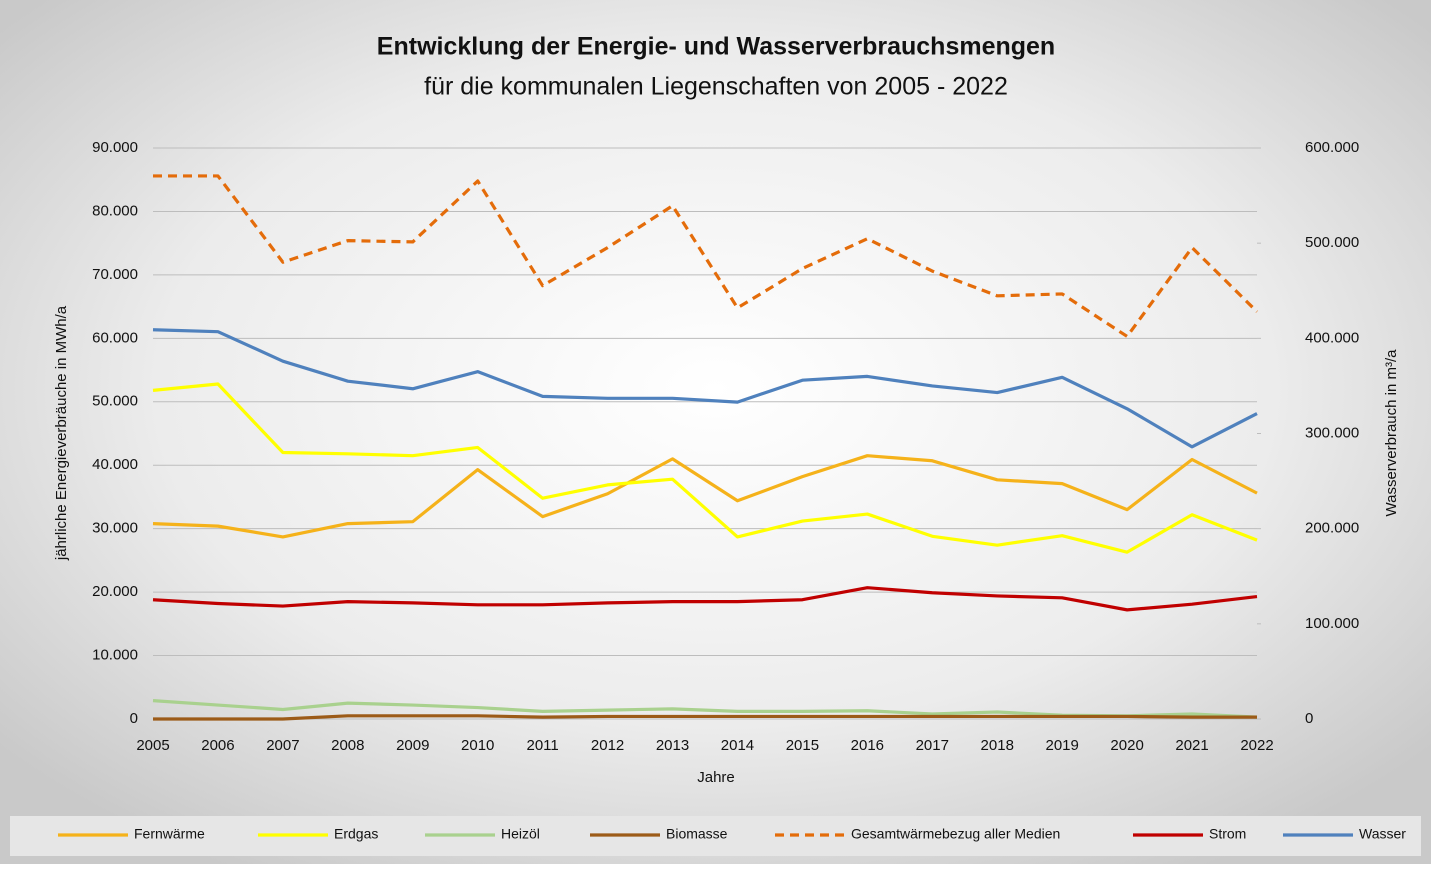 Image resolution: width=1431 pixels, height=869 pixels. Describe the element at coordinates (115, 210) in the screenshot. I see `y-tick-label: 80.000` at that location.